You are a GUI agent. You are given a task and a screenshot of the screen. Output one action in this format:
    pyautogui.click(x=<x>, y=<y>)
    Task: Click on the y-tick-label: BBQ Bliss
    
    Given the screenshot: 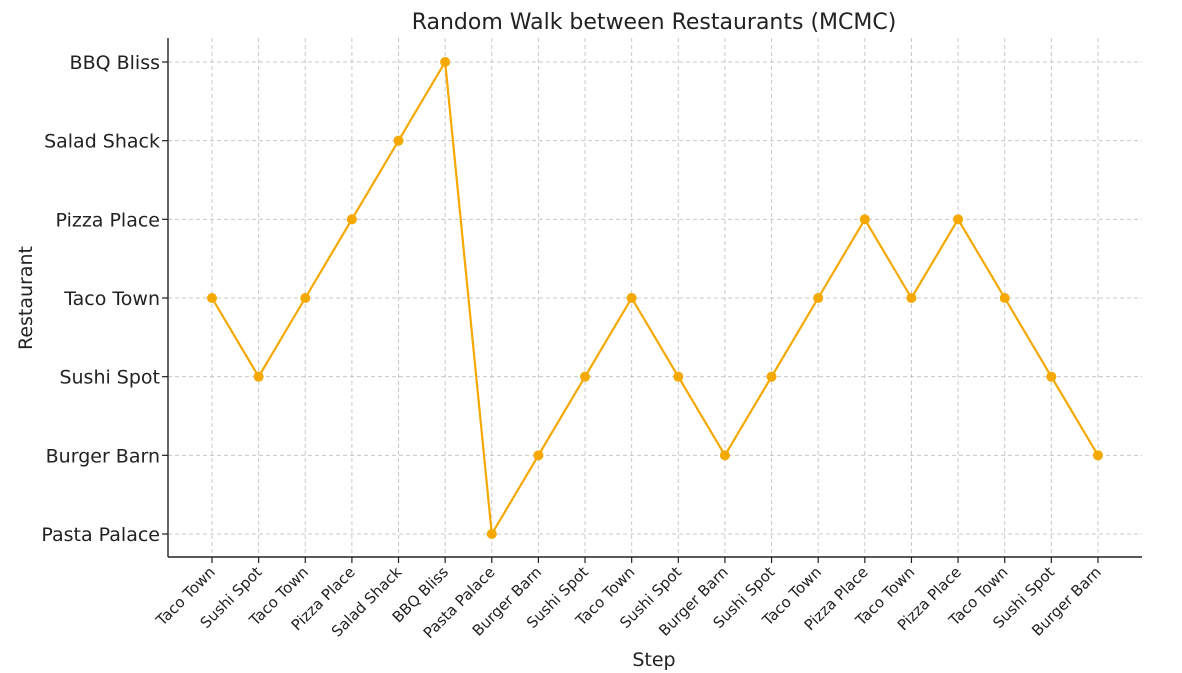 What is the action you would take?
    pyautogui.click(x=115, y=63)
    